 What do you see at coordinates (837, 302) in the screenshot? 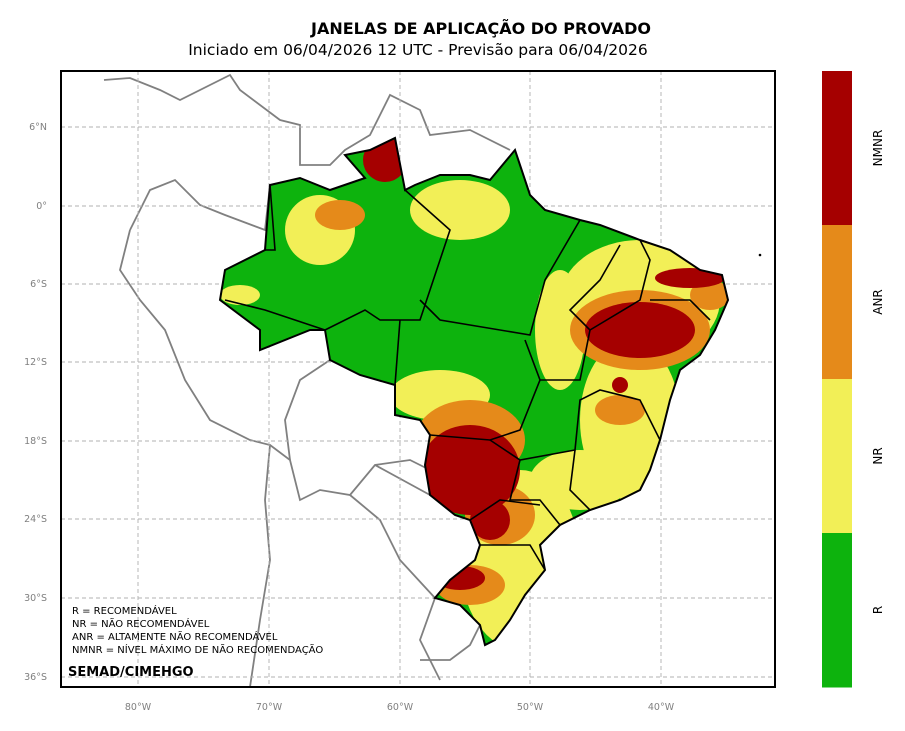
I see `colorbar-segment-anr` at bounding box center [837, 302].